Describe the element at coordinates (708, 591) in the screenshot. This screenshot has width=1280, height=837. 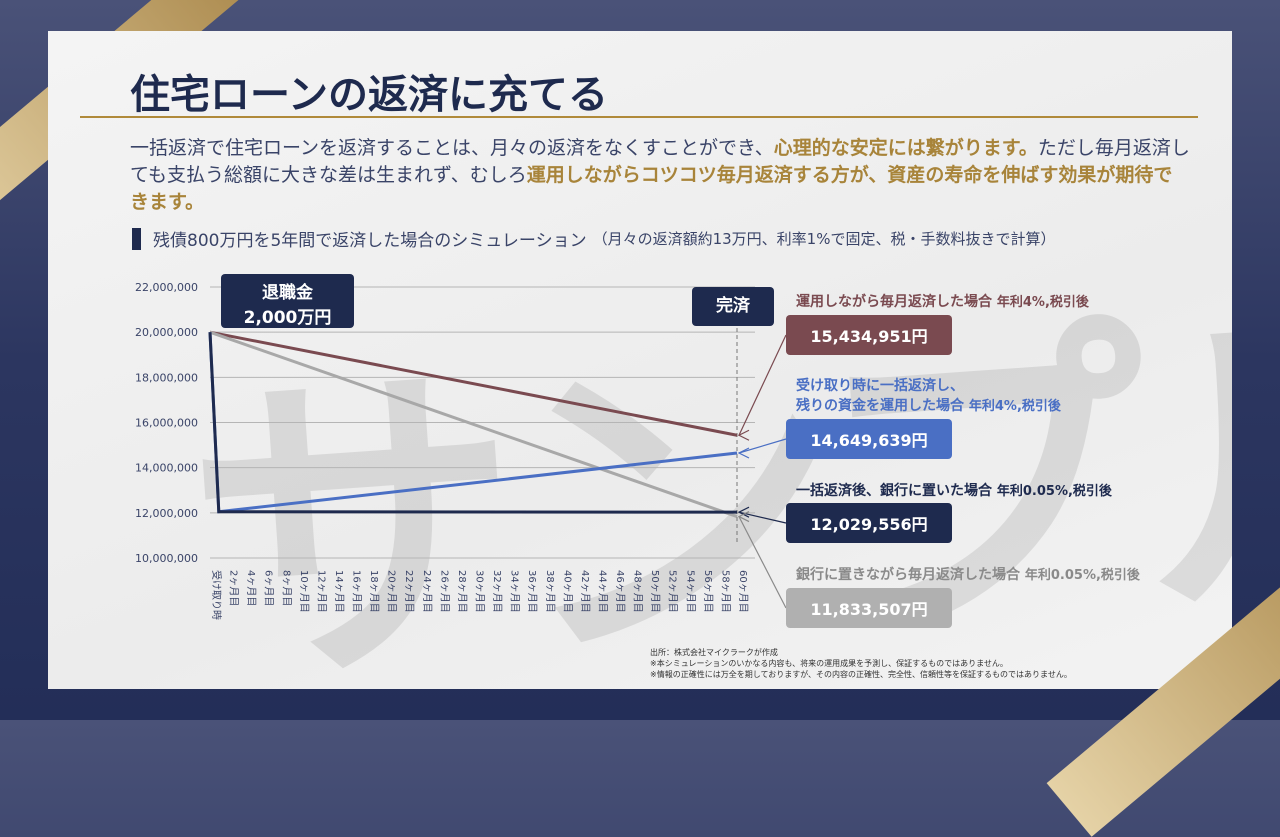
I see `x-tick-label: 56ヶ月目` at that location.